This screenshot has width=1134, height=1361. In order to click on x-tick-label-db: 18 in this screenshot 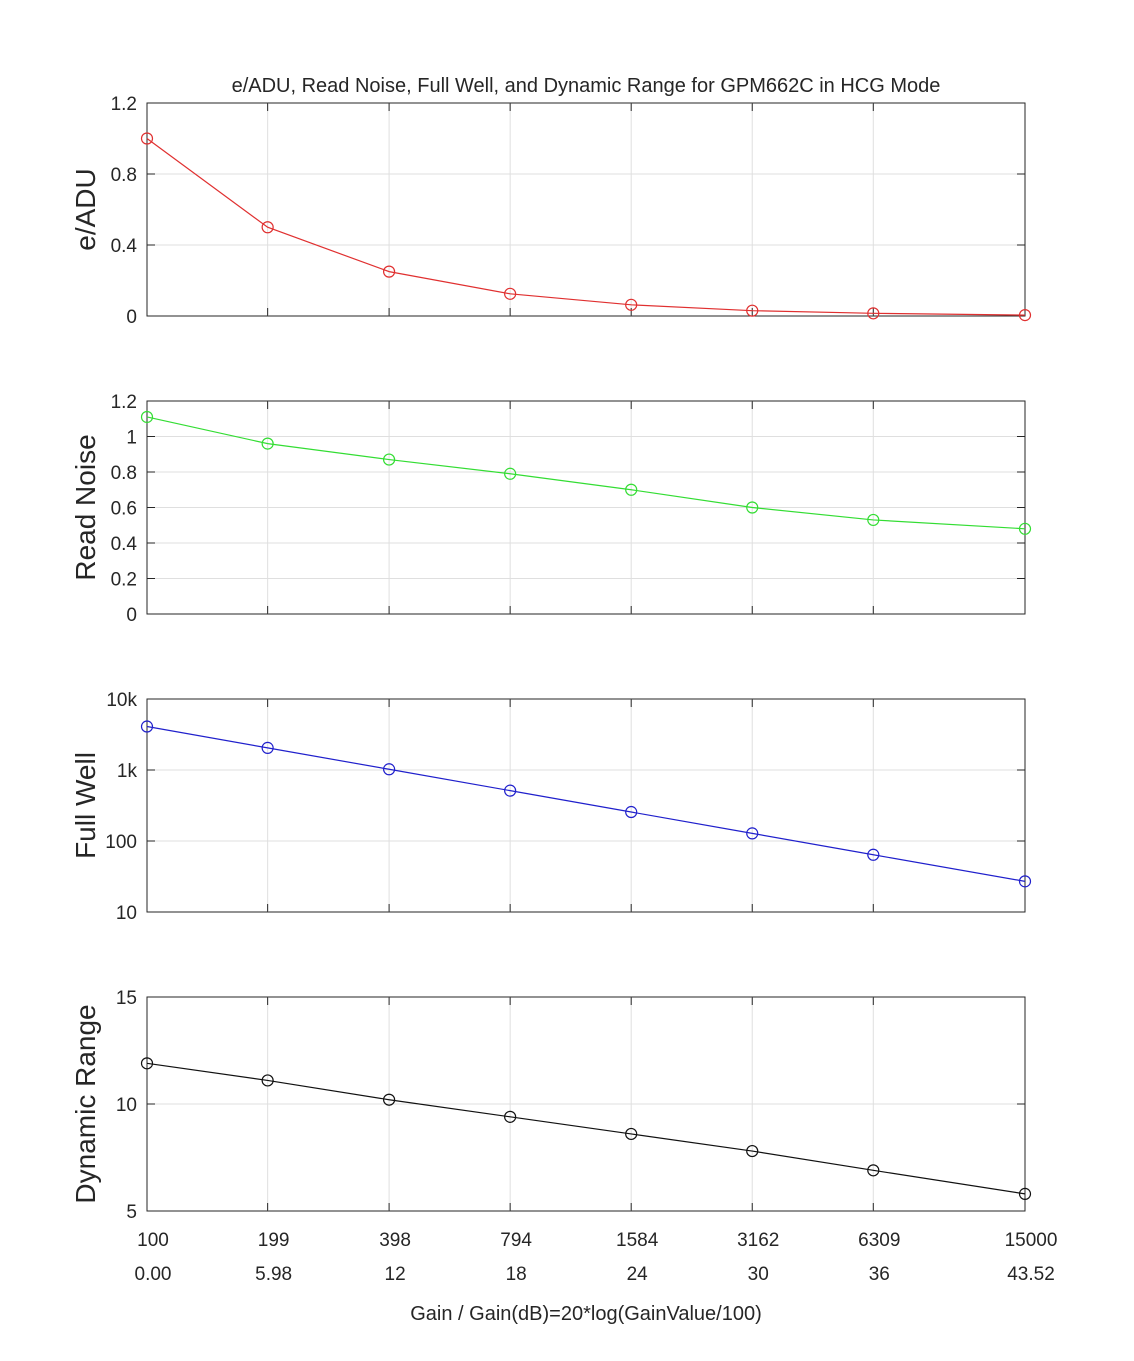, I will do `click(516, 1274)`.